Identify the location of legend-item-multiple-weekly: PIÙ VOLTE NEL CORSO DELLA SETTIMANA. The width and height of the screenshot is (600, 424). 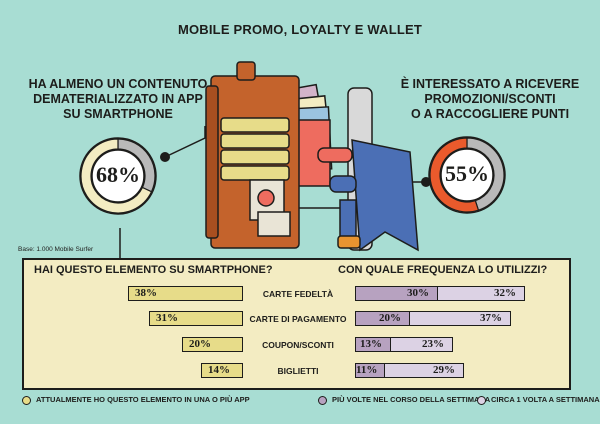
(404, 400).